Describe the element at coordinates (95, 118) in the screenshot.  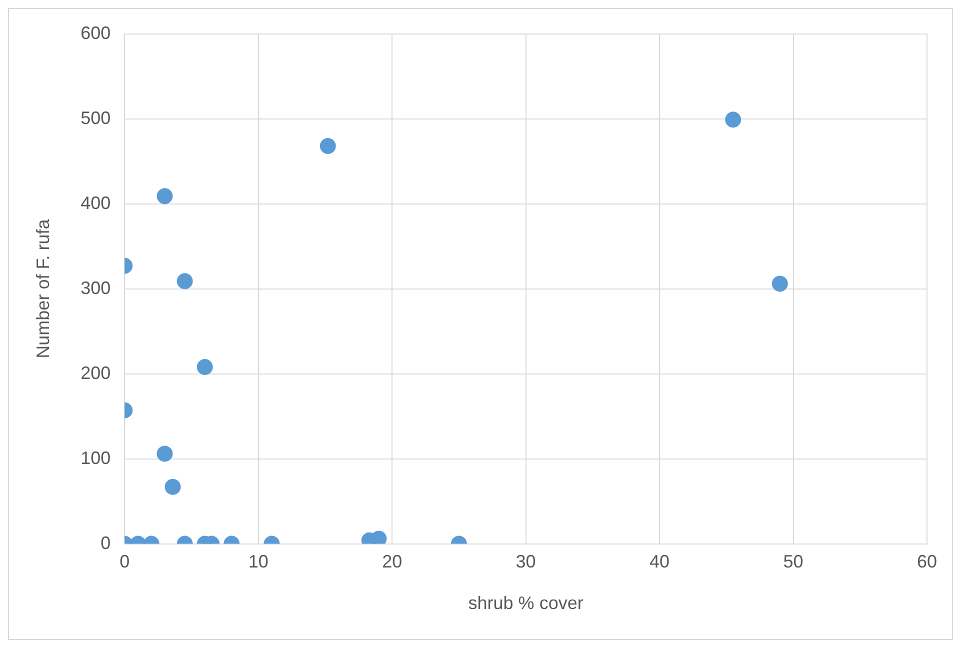
I see `y-tick-label: 500` at that location.